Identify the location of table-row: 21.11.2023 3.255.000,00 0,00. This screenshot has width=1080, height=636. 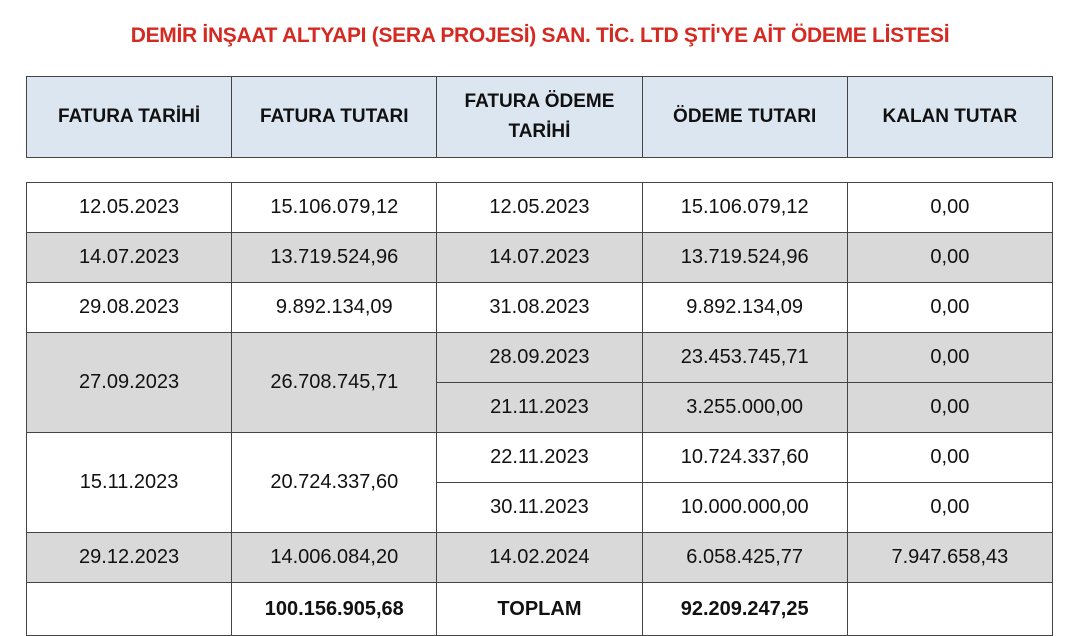
(540, 407).